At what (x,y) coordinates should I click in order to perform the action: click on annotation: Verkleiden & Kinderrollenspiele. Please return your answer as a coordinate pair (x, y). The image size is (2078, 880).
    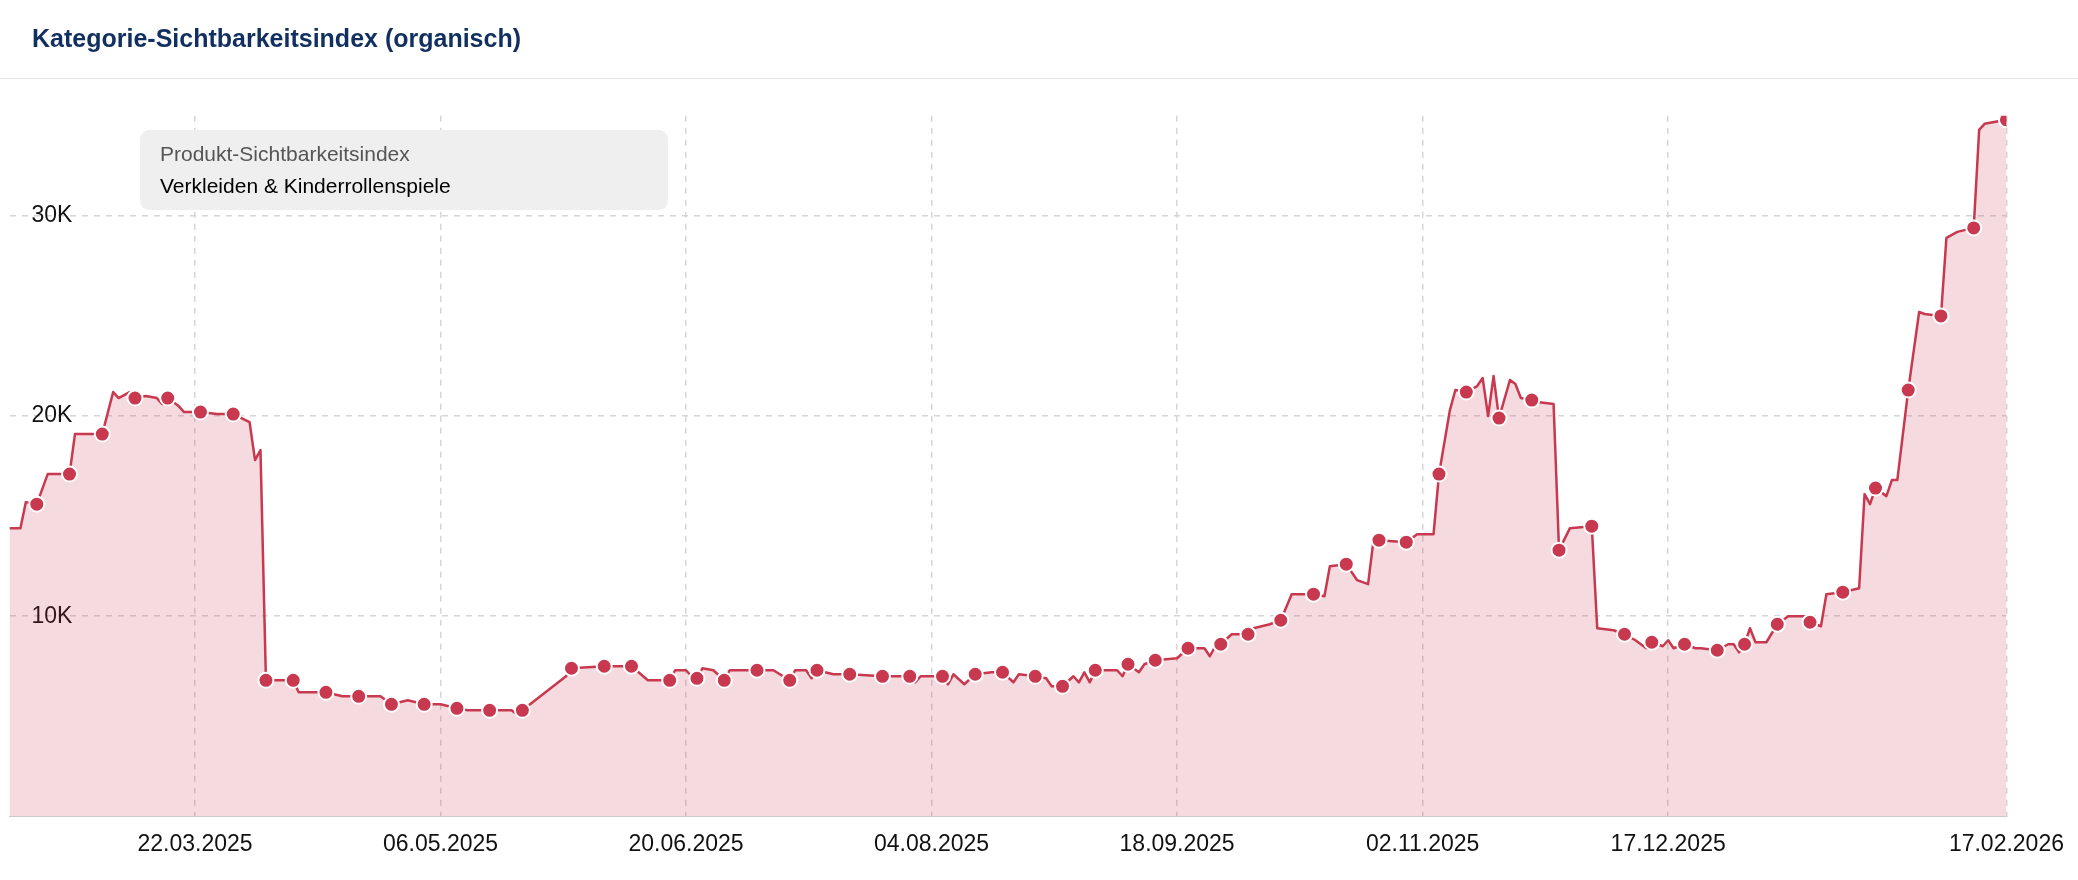
    Looking at the image, I should click on (305, 186).